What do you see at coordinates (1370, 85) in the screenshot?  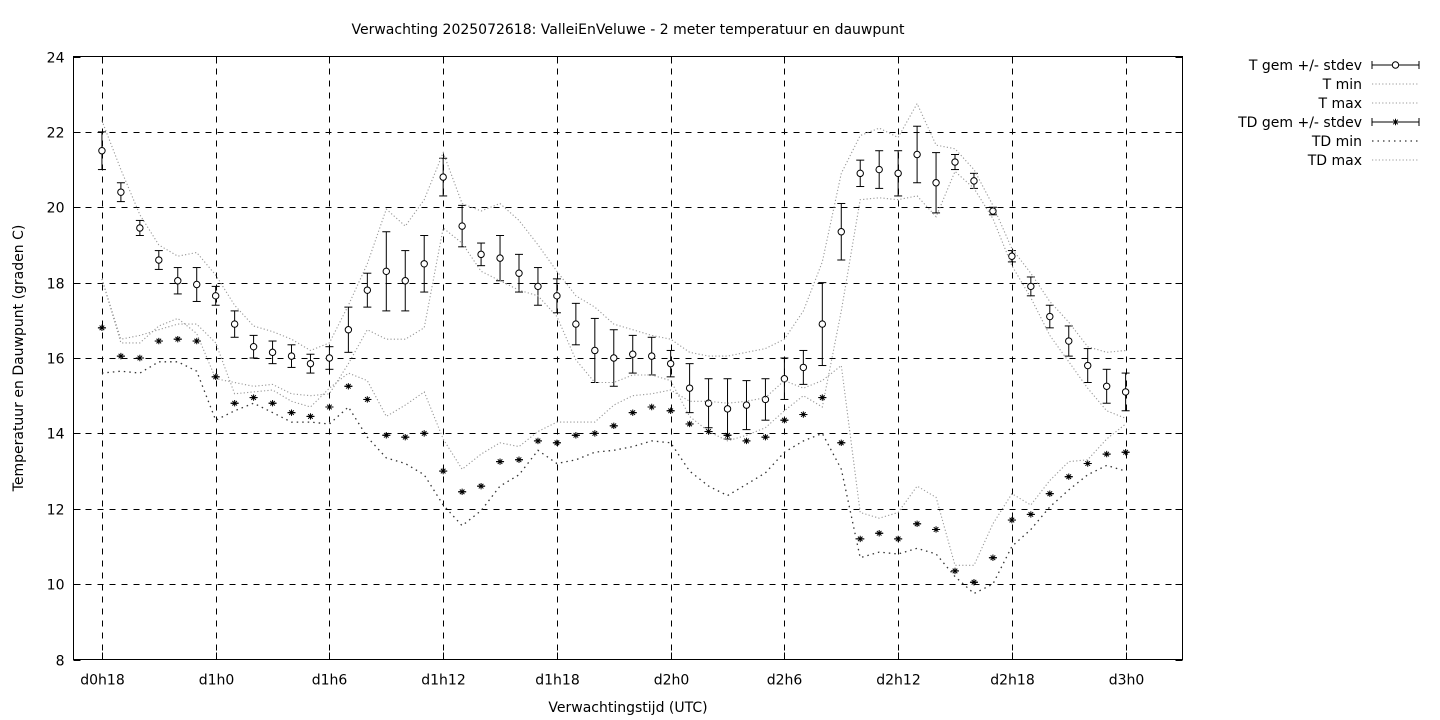 I see `legend-item: T min` at bounding box center [1370, 85].